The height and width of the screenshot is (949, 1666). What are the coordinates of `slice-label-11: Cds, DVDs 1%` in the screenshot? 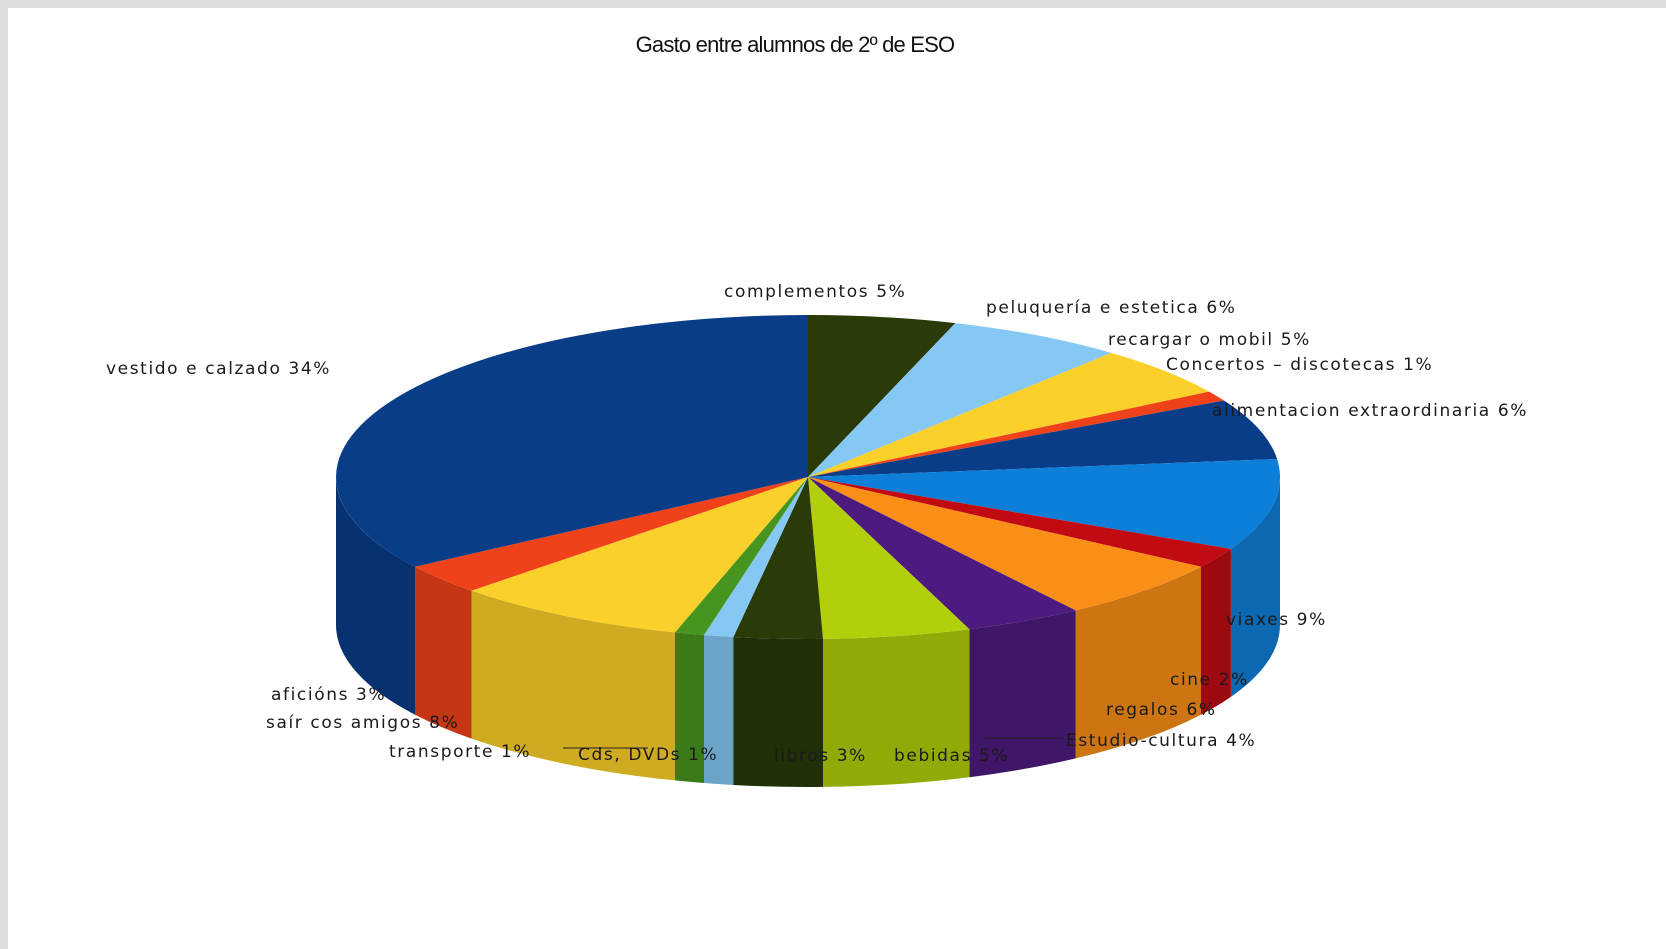 It's located at (648, 755).